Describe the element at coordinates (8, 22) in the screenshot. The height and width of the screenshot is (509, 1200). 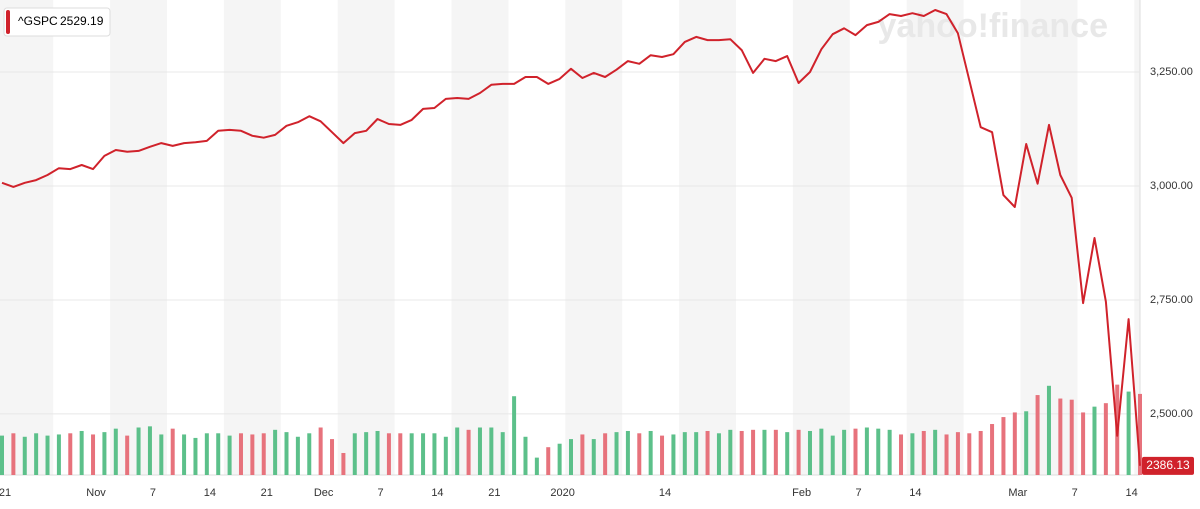
I see `legend-swatch` at that location.